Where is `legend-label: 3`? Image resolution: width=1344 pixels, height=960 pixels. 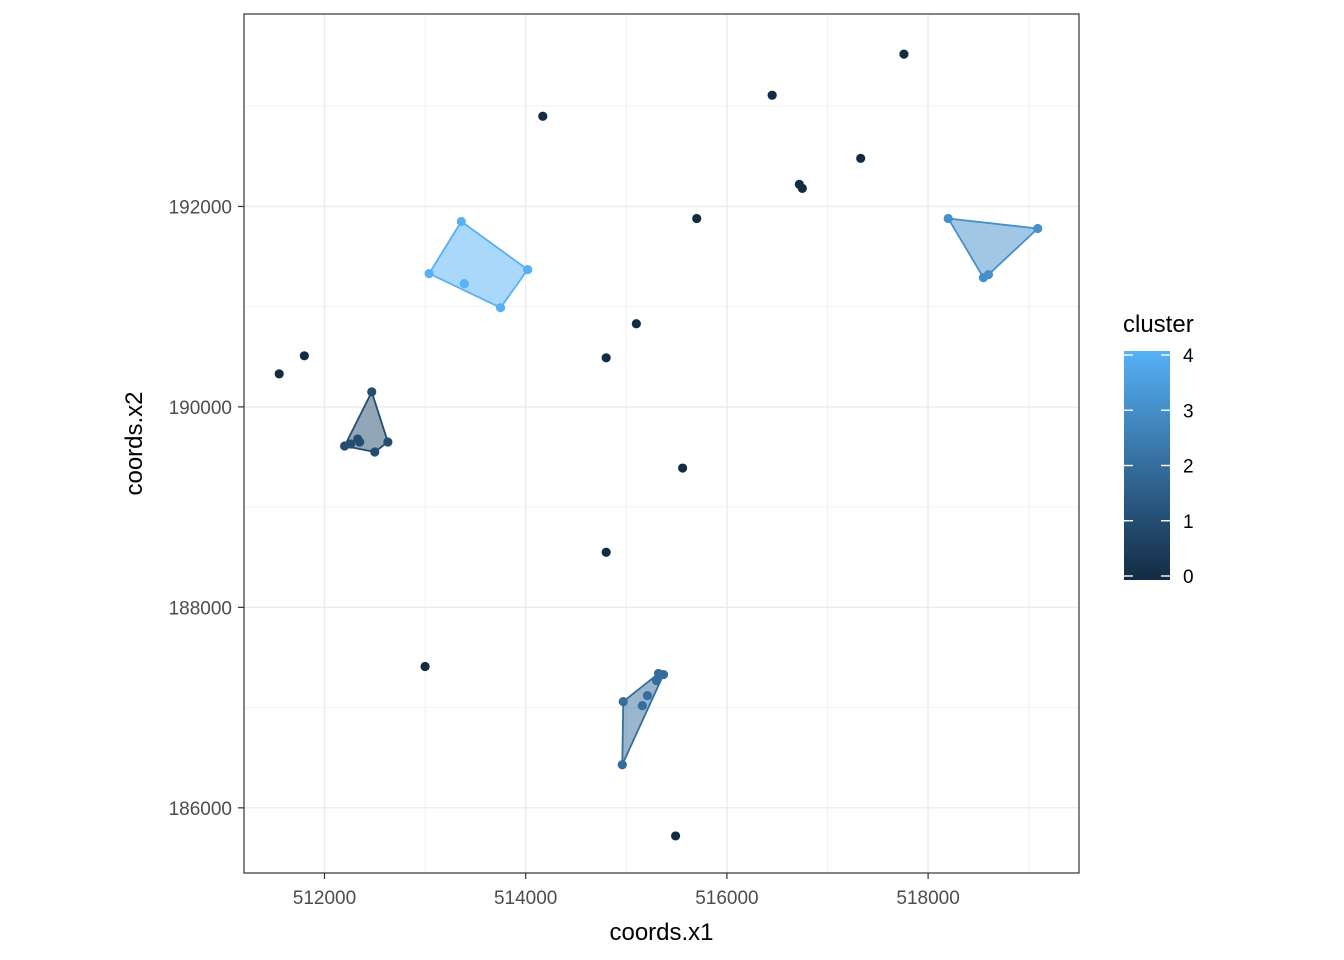
legend-label: 3 is located at coordinates (1188, 411).